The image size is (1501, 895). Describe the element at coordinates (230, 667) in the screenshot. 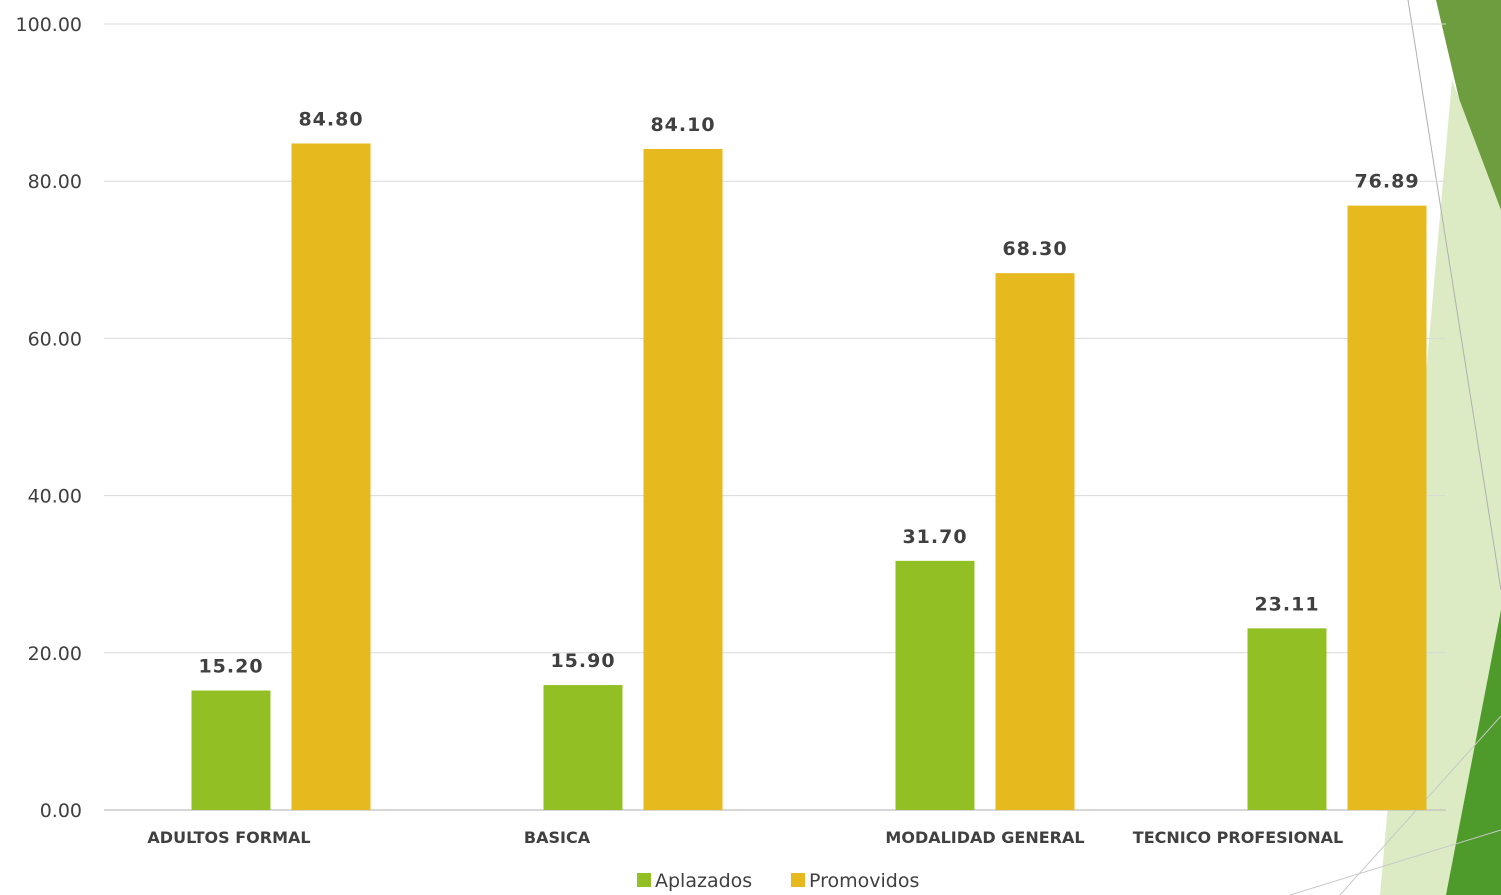

I see `data-label-aplazados-0: 15.20` at that location.